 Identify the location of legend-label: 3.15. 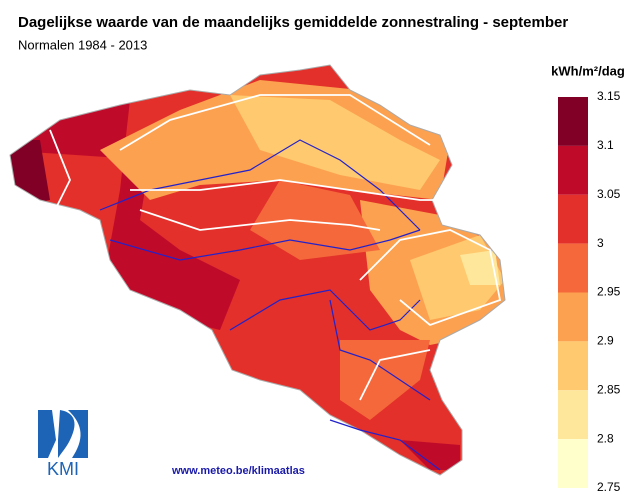
(609, 96).